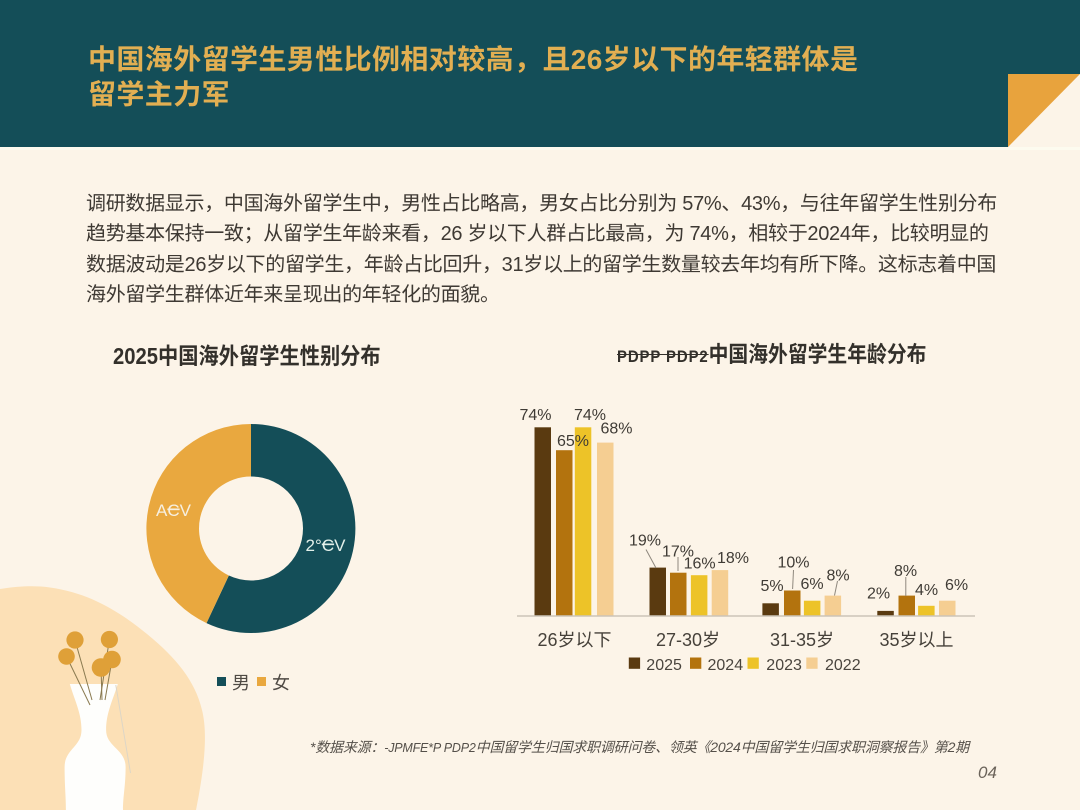 This screenshot has width=1080, height=810. I want to click on svg-text: 68%, so click(616, 426).